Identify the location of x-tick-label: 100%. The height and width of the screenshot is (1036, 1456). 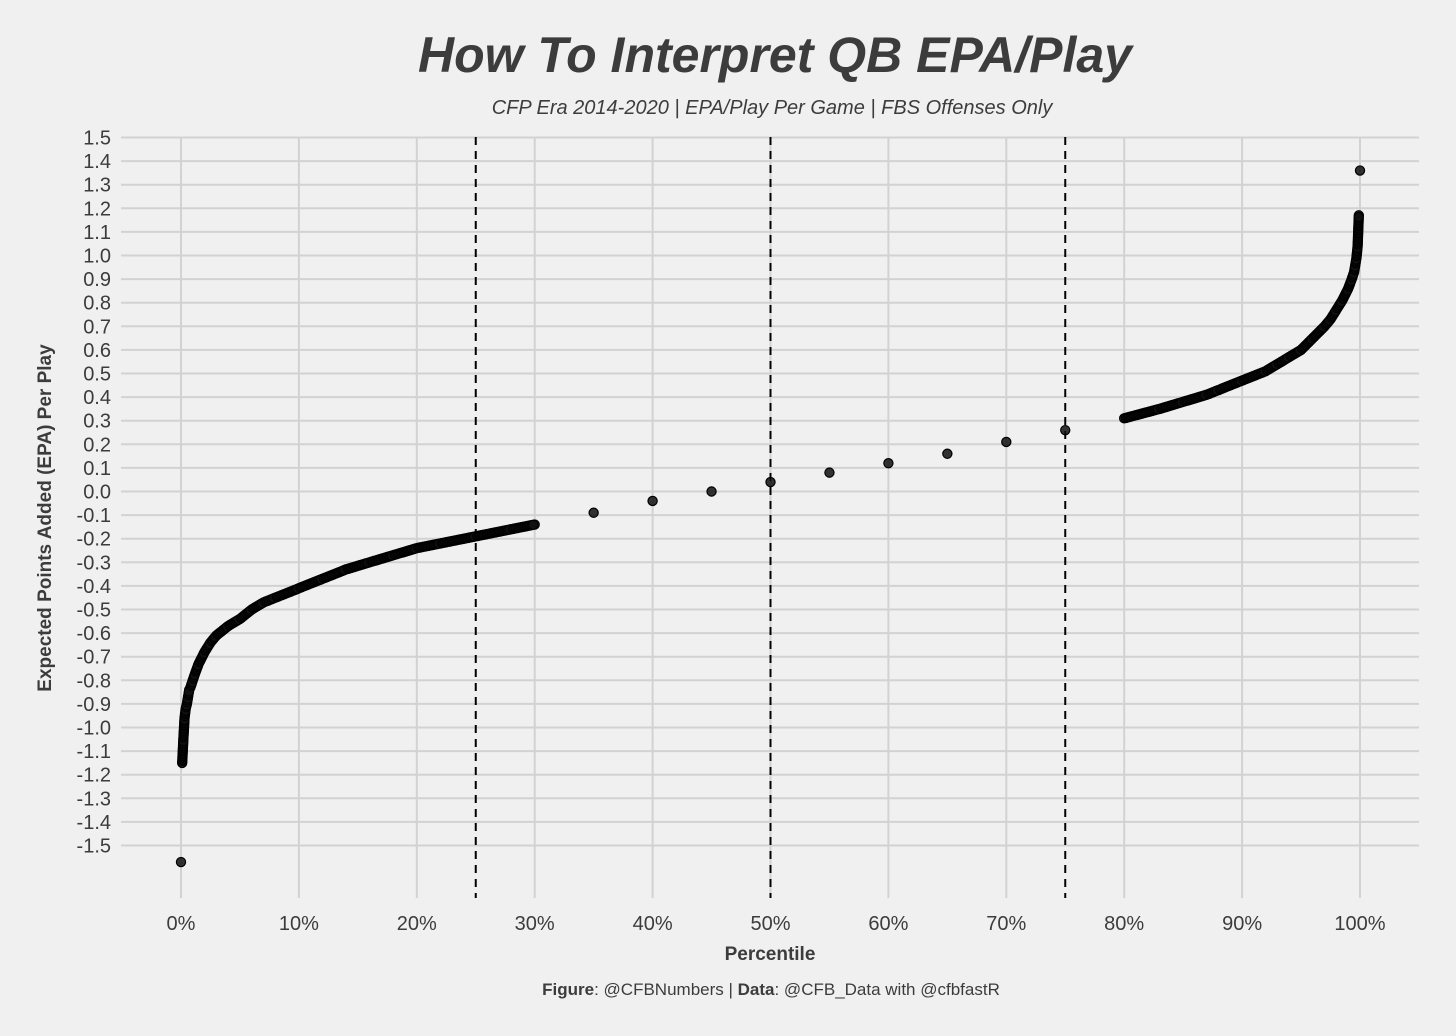
(1359, 924).